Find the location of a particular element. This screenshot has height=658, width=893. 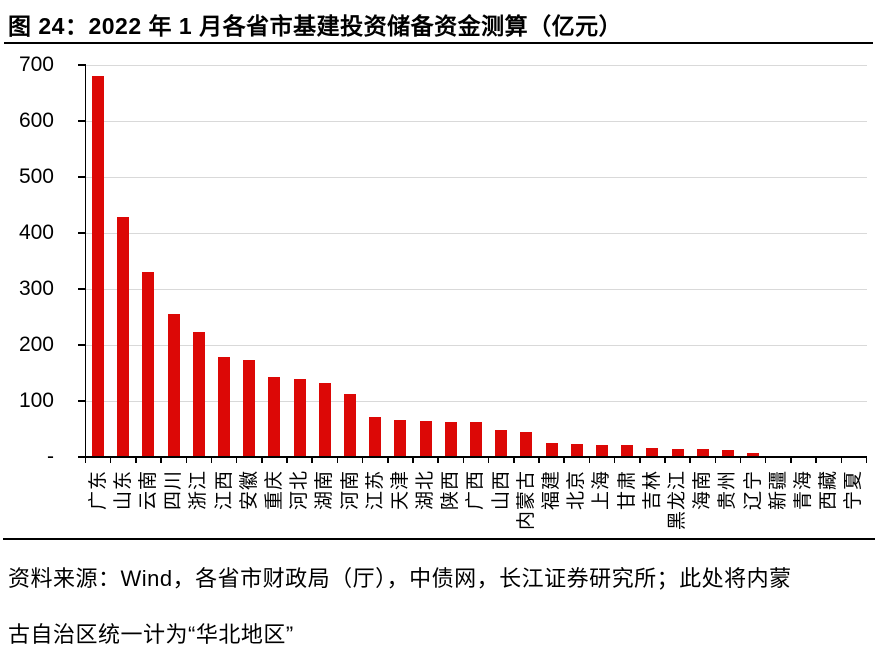

x-axis-label: 天津 is located at coordinates (400, 490).